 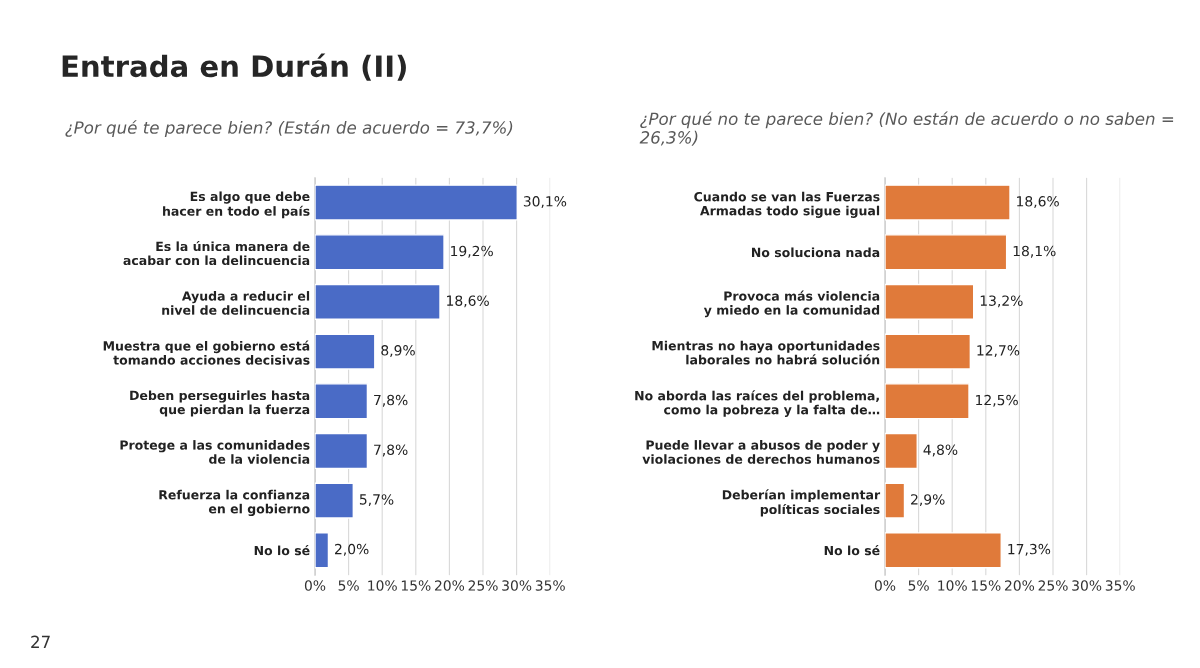 What do you see at coordinates (472, 251) in the screenshot?
I see `data-label: 19,2%` at bounding box center [472, 251].